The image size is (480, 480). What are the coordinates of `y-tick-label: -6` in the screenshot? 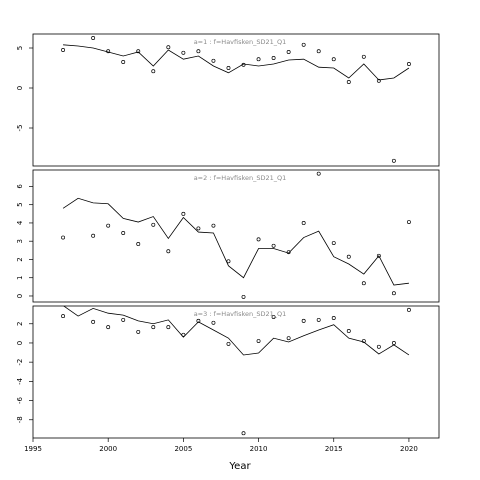 It's located at (20, 401).